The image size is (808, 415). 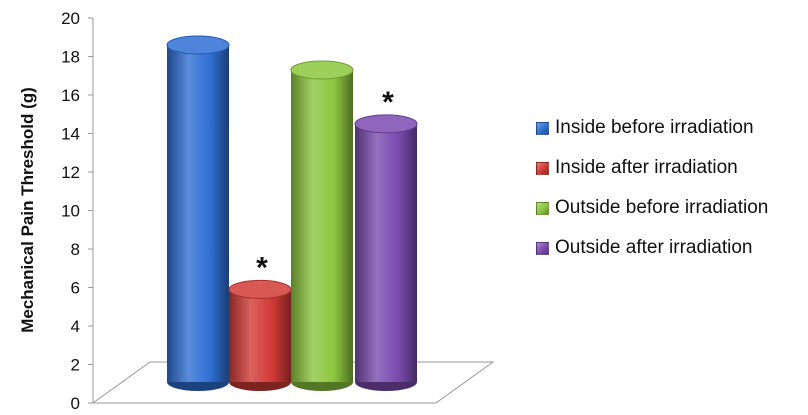 I want to click on legend-item: Outside after irradiation, so click(x=672, y=248).